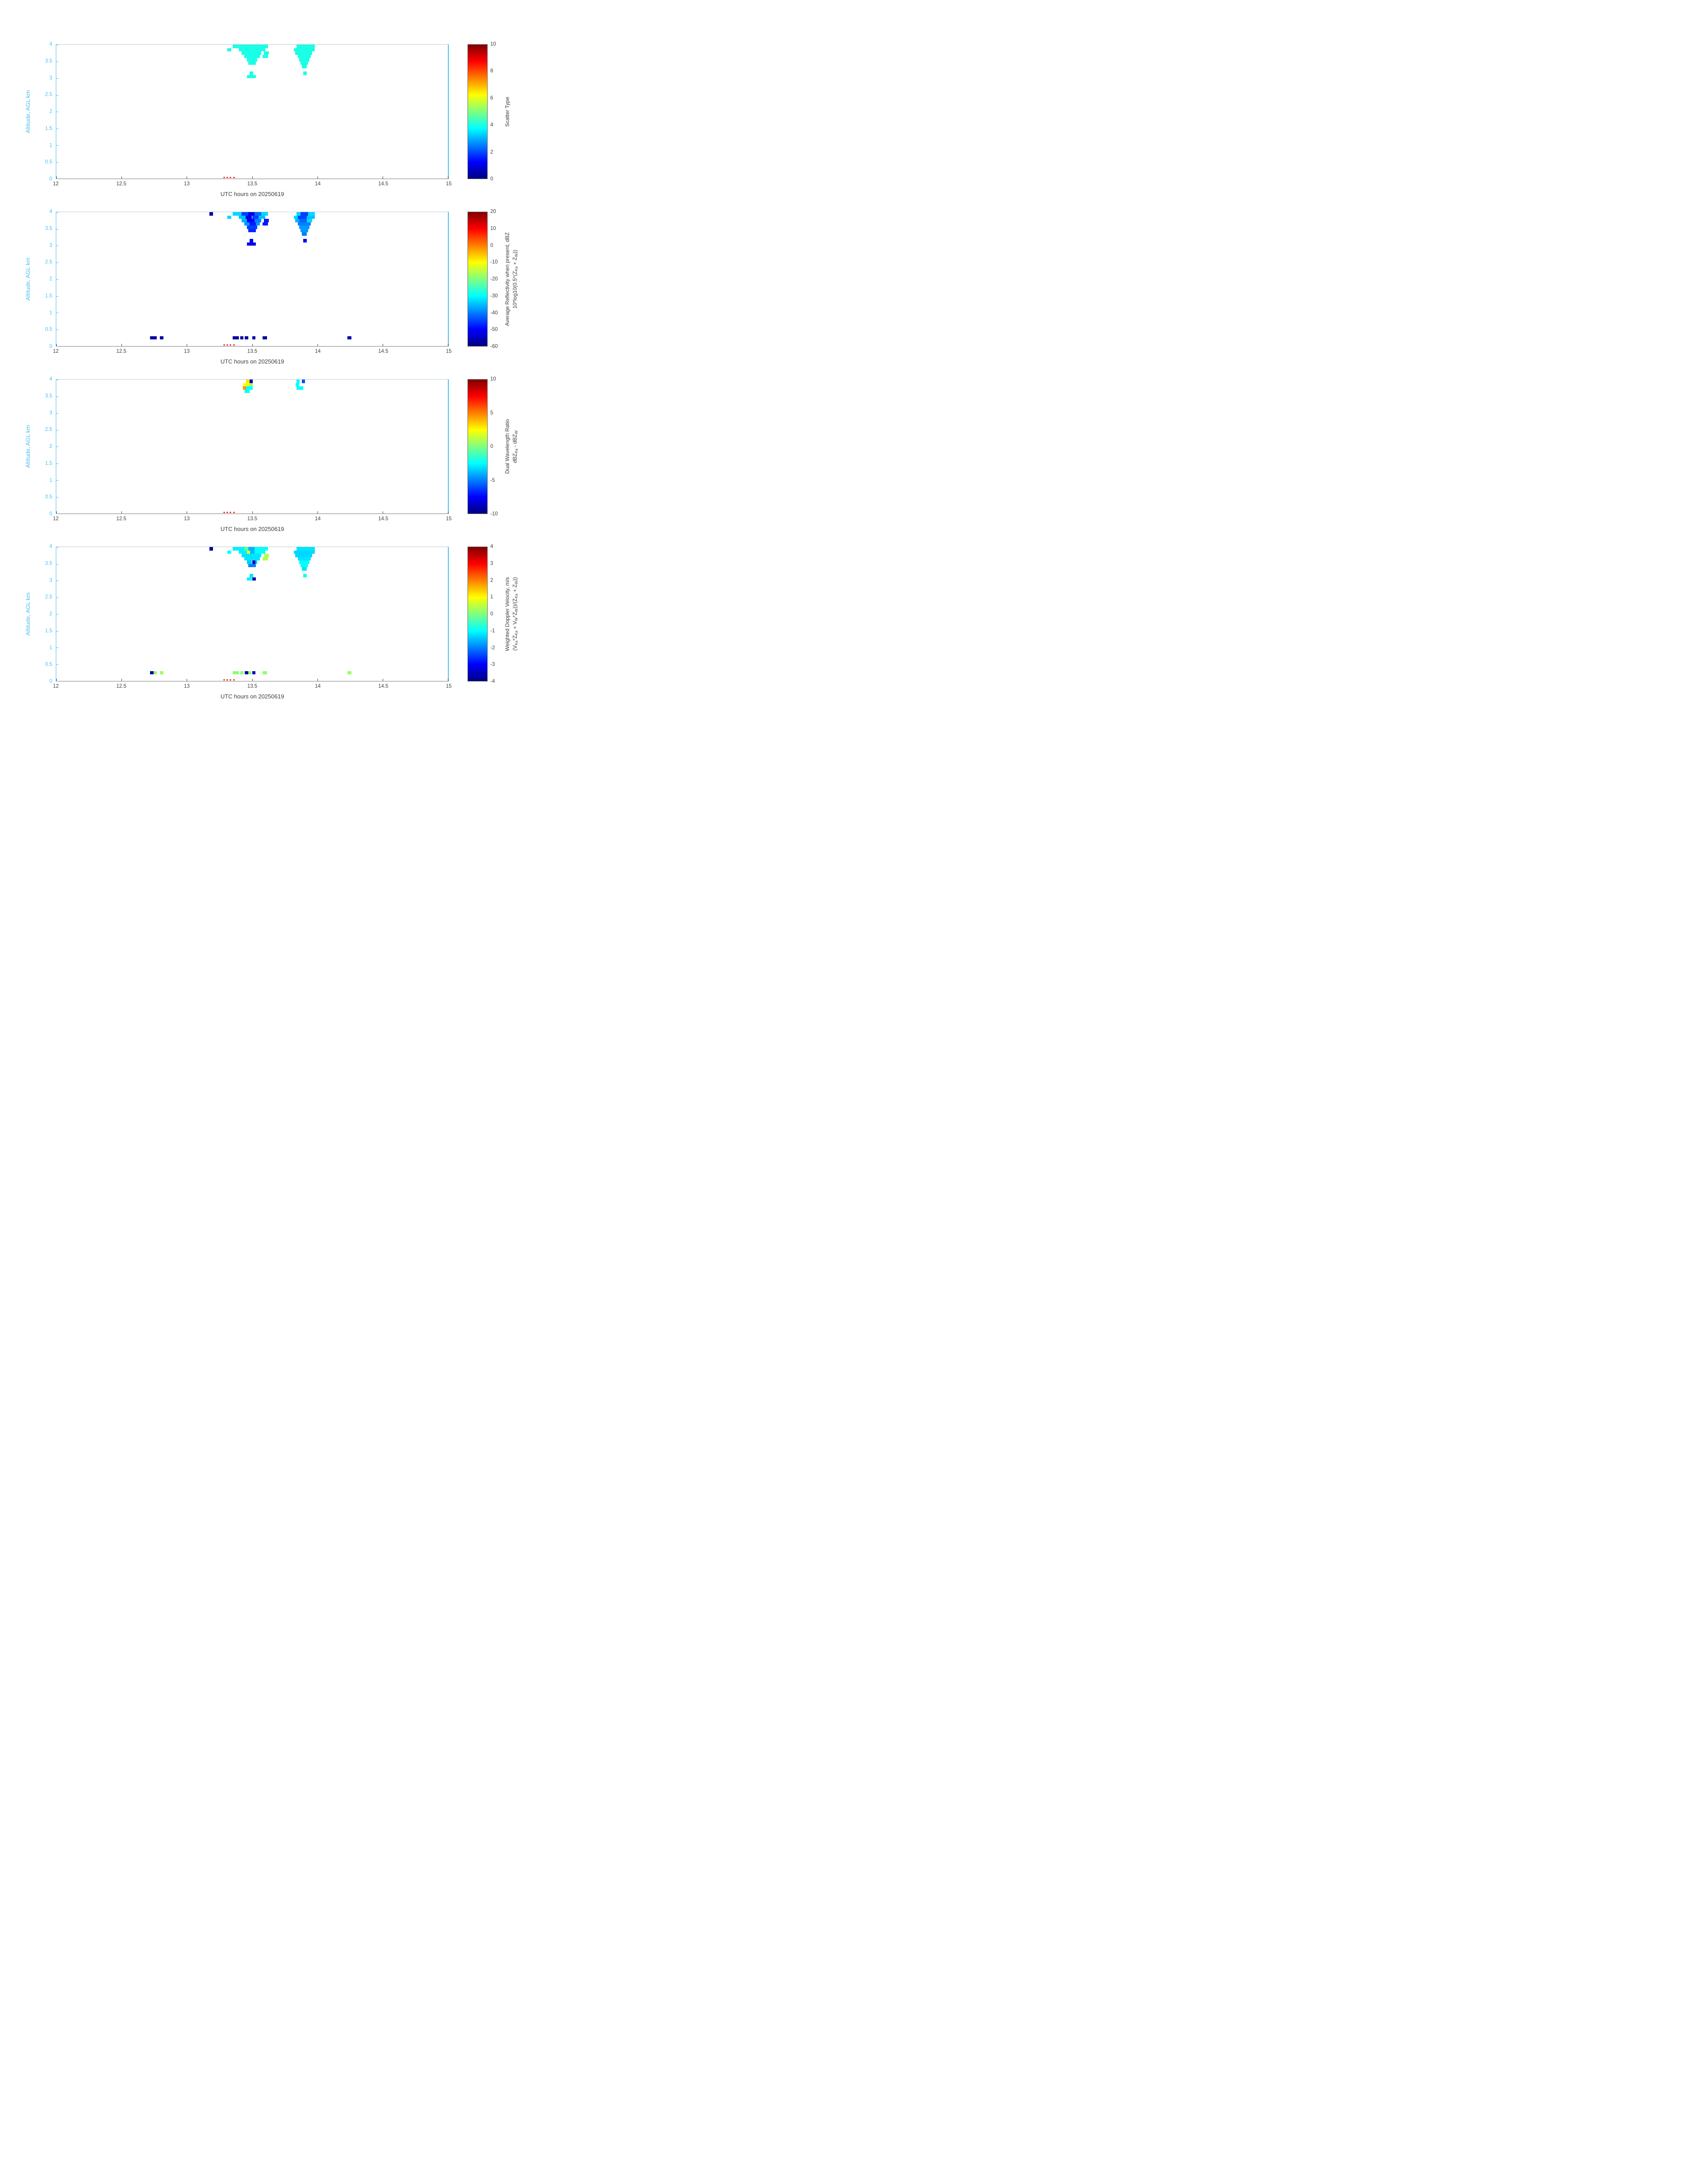 The image size is (1708, 2177). I want to click on colorbar-tick-label: 6, so click(491, 98).